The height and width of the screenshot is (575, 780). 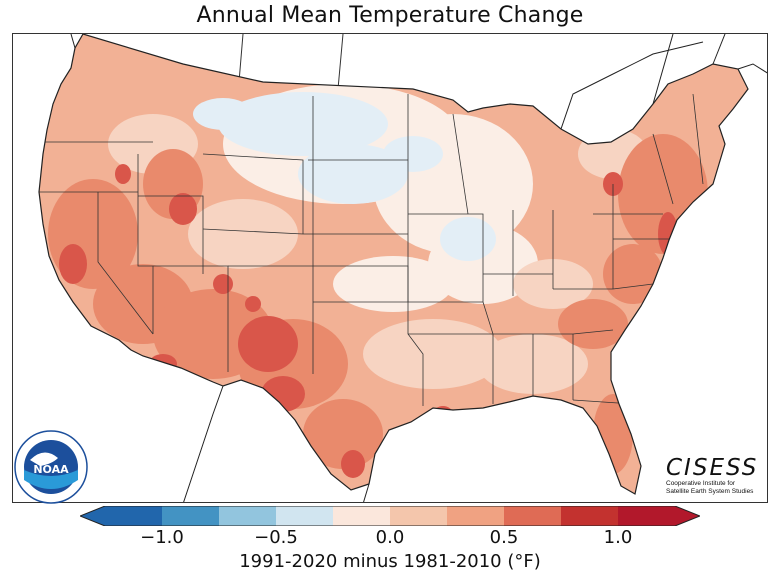 I want to click on colorbar-tick-label: 0.0, so click(x=390, y=537).